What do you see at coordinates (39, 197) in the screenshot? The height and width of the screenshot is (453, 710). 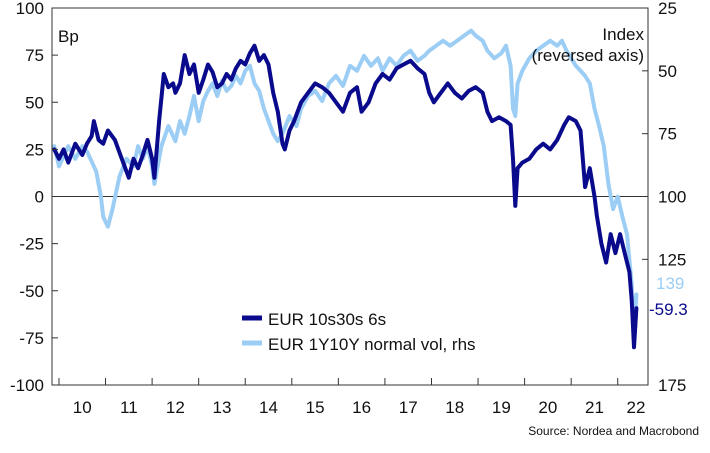 I see `left-tick-label: 0` at bounding box center [39, 197].